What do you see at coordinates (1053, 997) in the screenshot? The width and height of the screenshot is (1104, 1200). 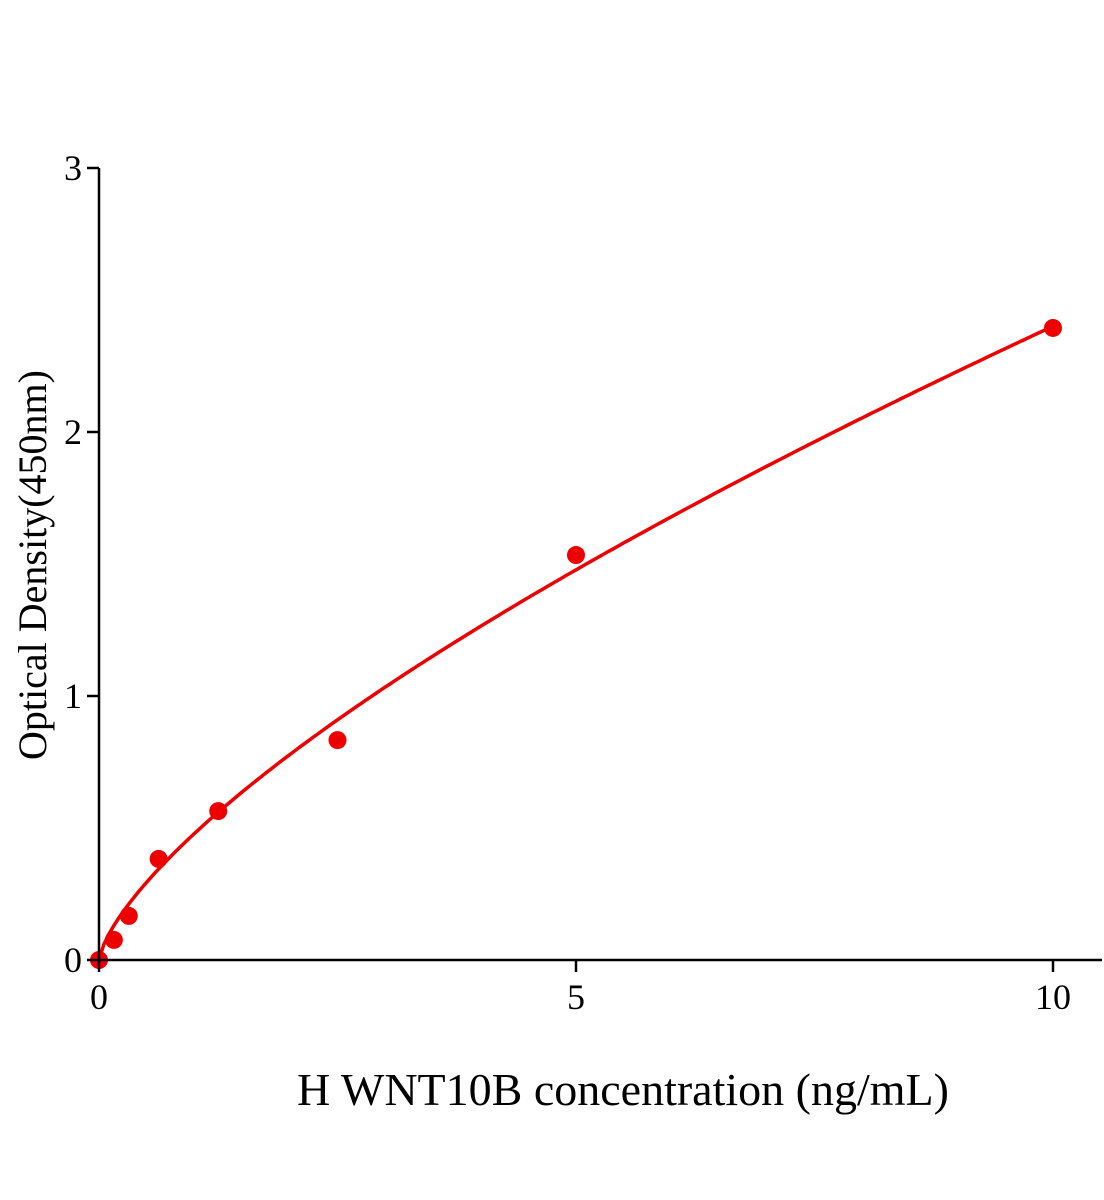 I see `x-tick-label: 10` at bounding box center [1053, 997].